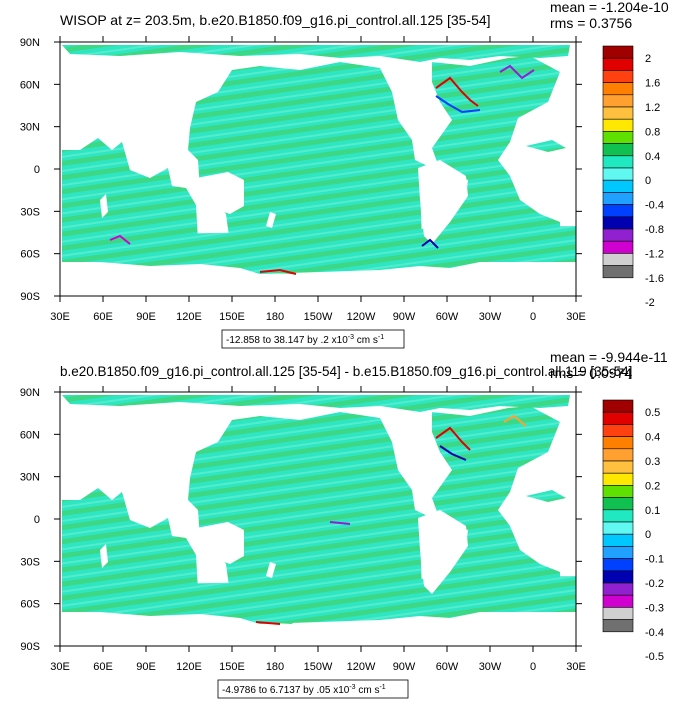 The width and height of the screenshot is (700, 705). I want to click on panel-1-x-tick-label: 30E, so click(60, 317).